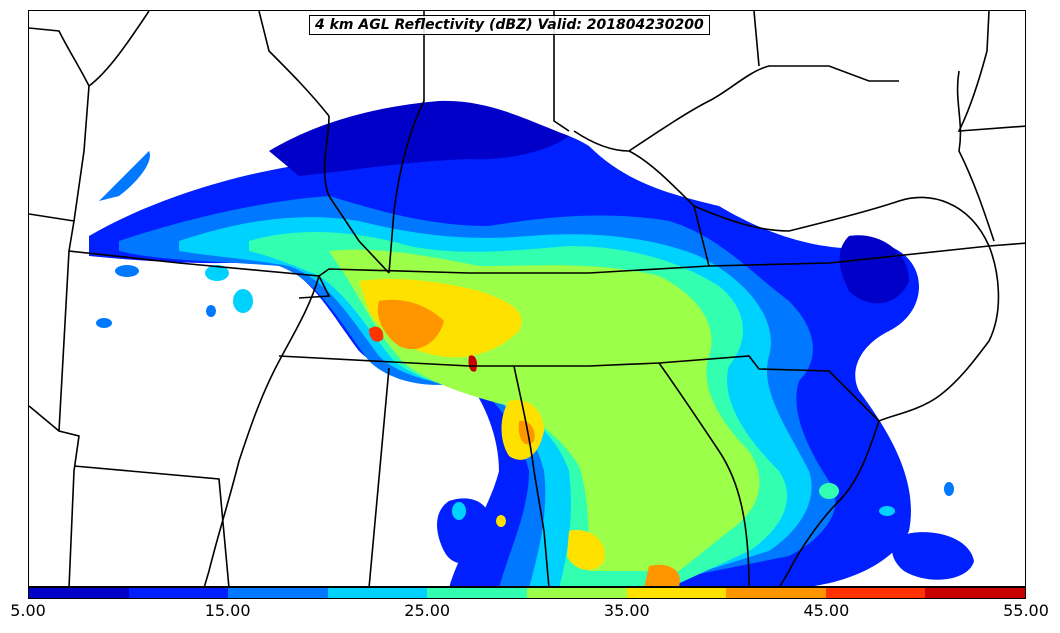 The width and height of the screenshot is (1060, 633). Describe the element at coordinates (933, 556) in the screenshot. I see `echo-se-cluster` at that location.